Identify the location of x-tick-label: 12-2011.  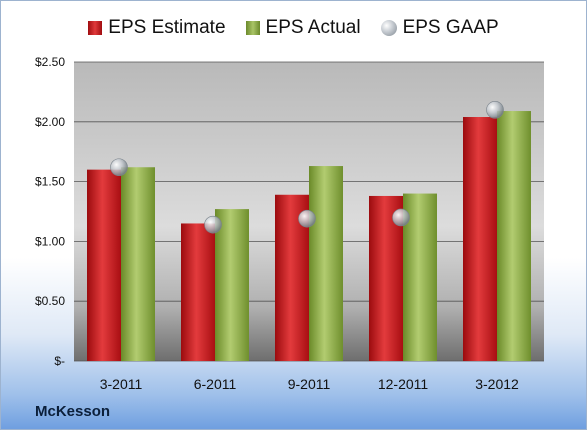
(403, 384).